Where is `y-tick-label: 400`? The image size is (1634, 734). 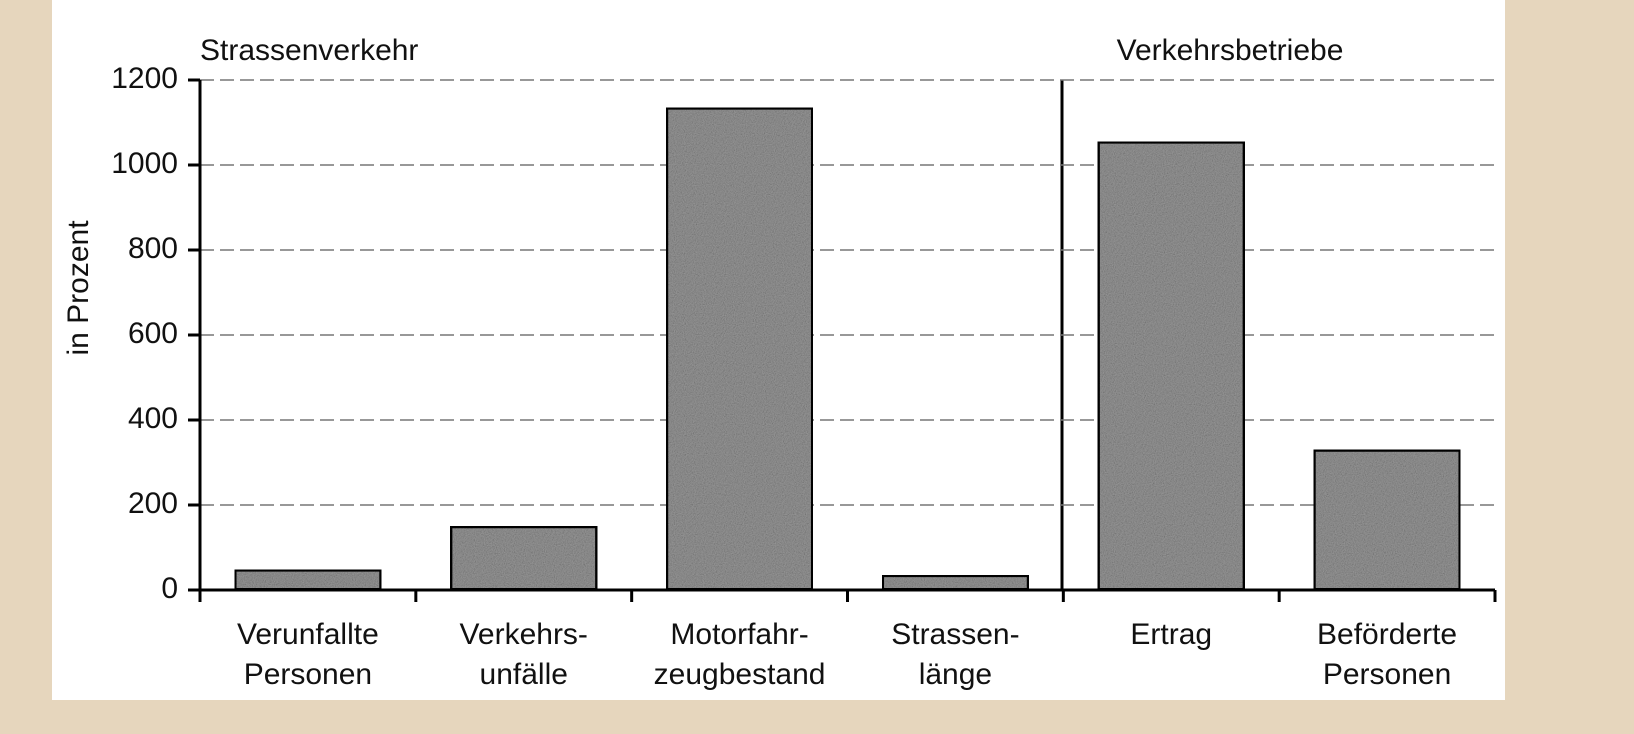 y-tick-label: 400 is located at coordinates (153, 418).